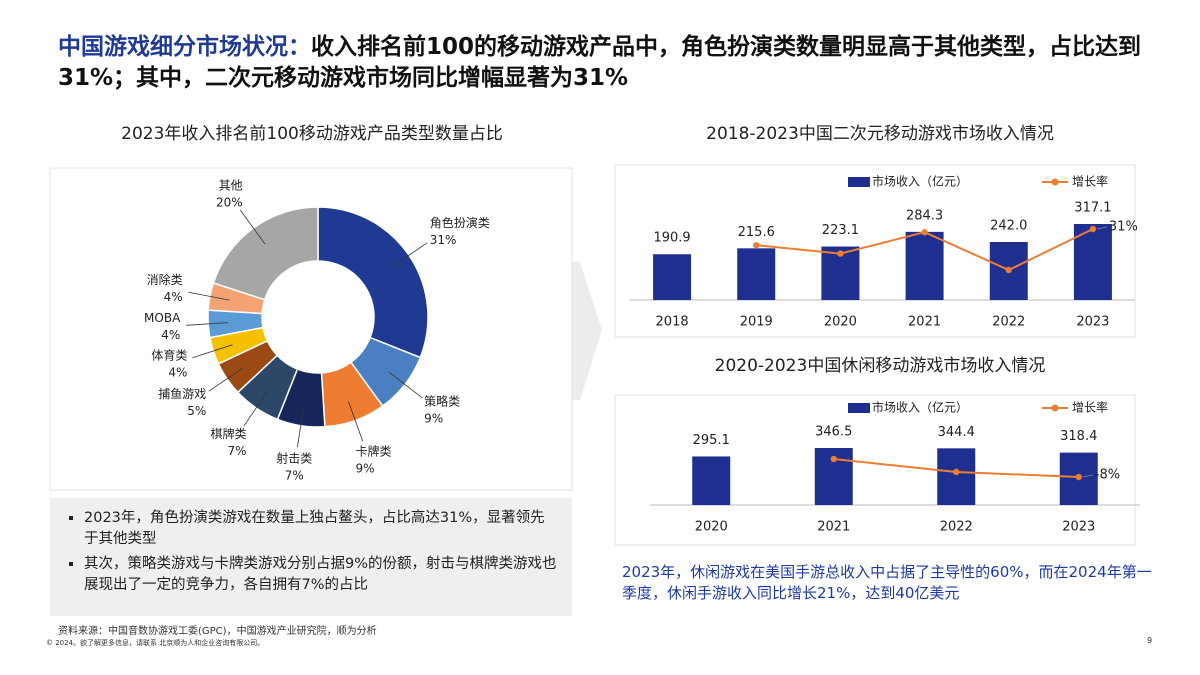 This screenshot has height=675, width=1200. Describe the element at coordinates (833, 432) in the screenshot. I see `bar-value: 346.5` at that location.